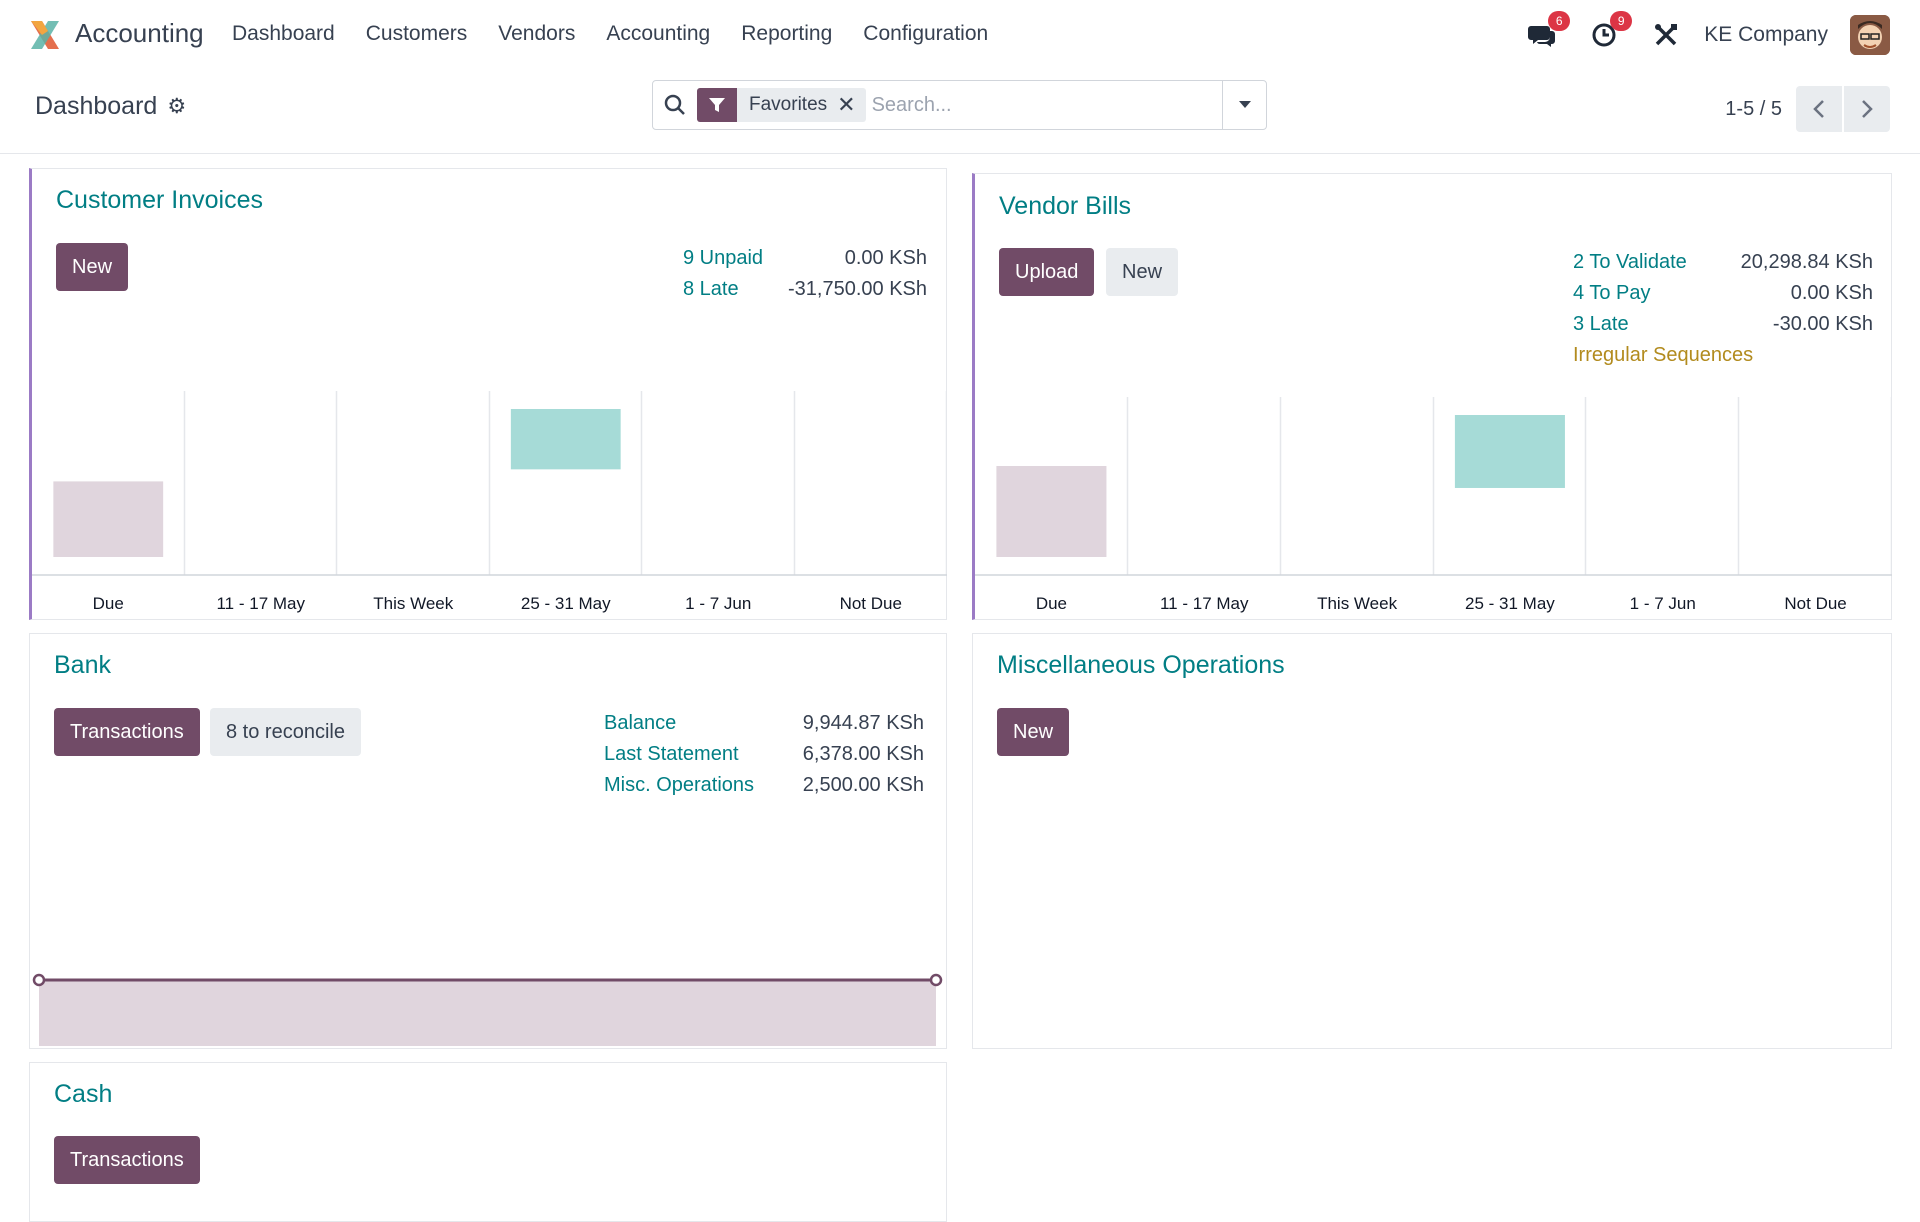 This screenshot has height=1222, width=1920. Describe the element at coordinates (1831, 293) in the screenshot. I see `to-pay-amount: 0.00 KSh` at that location.